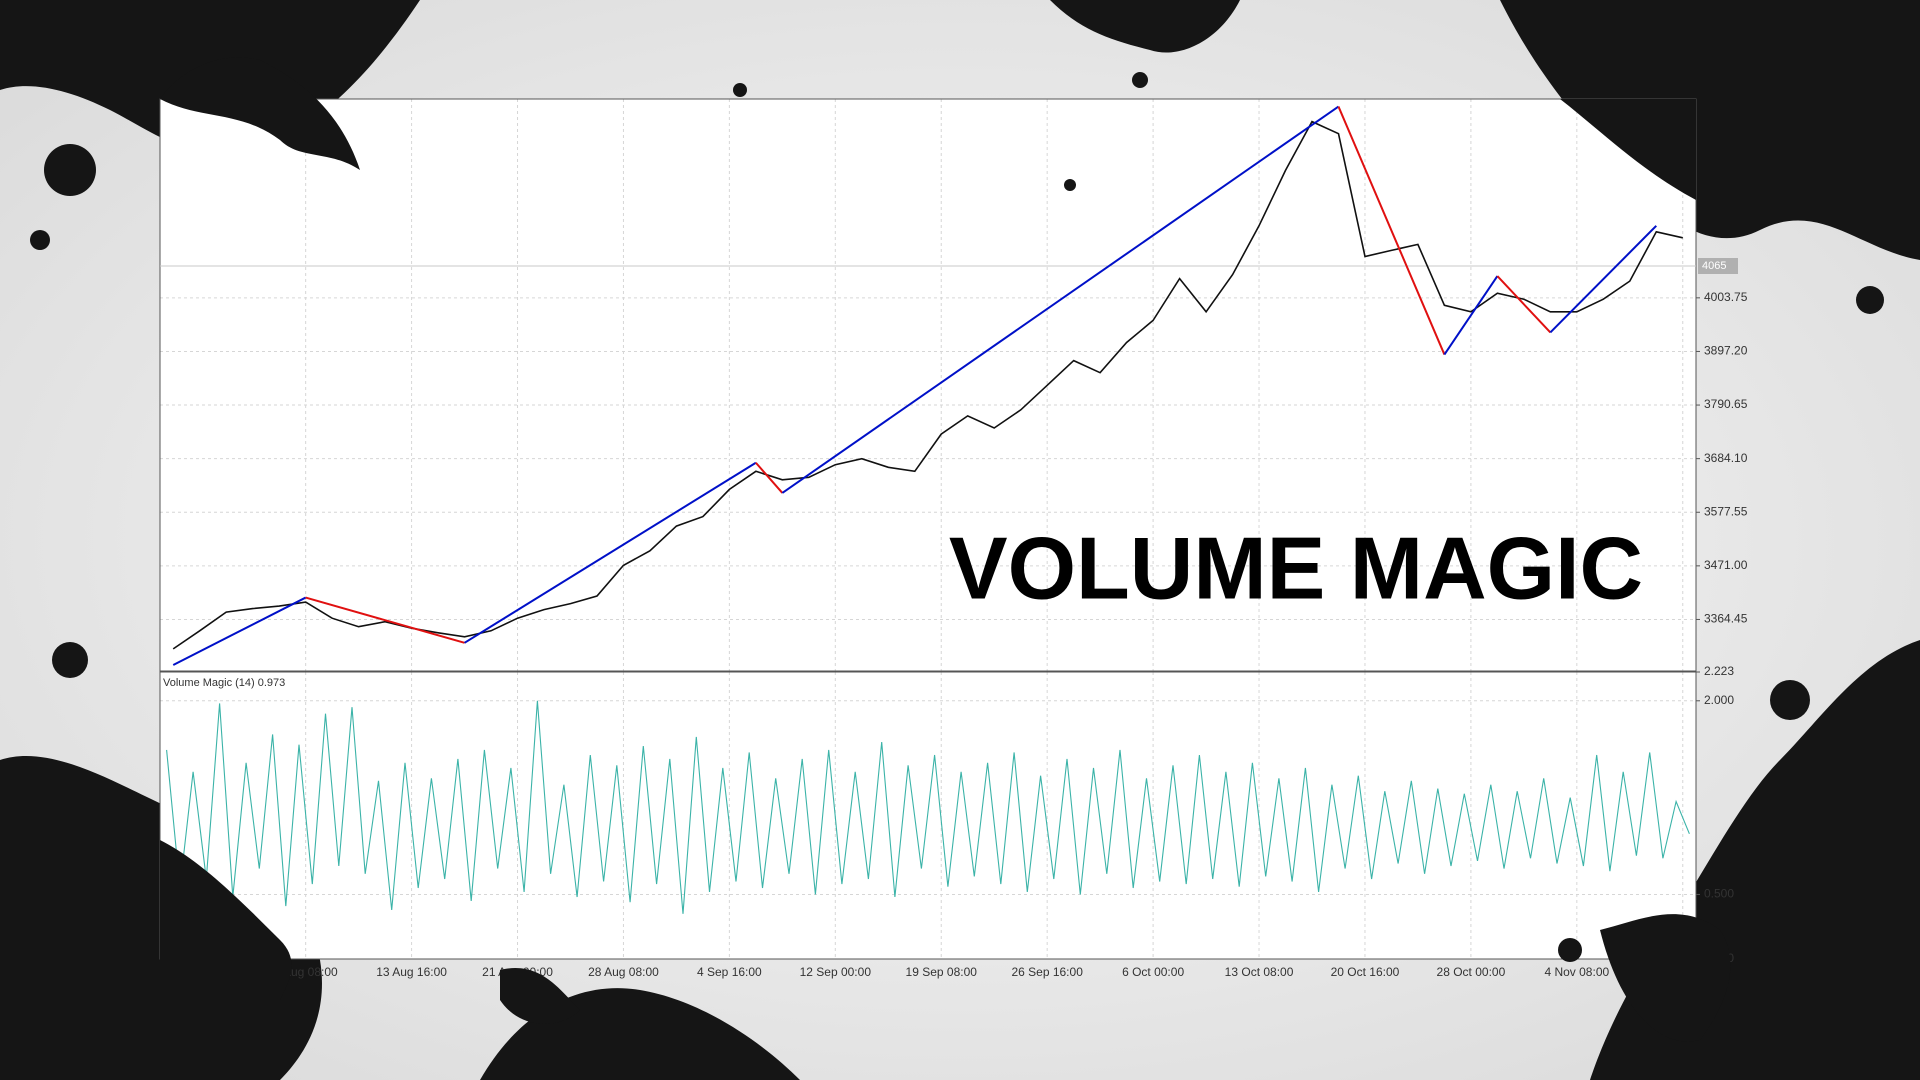 Image resolution: width=1920 pixels, height=1080 pixels. I want to click on y-tick-label: 3577.55, so click(1726, 511).